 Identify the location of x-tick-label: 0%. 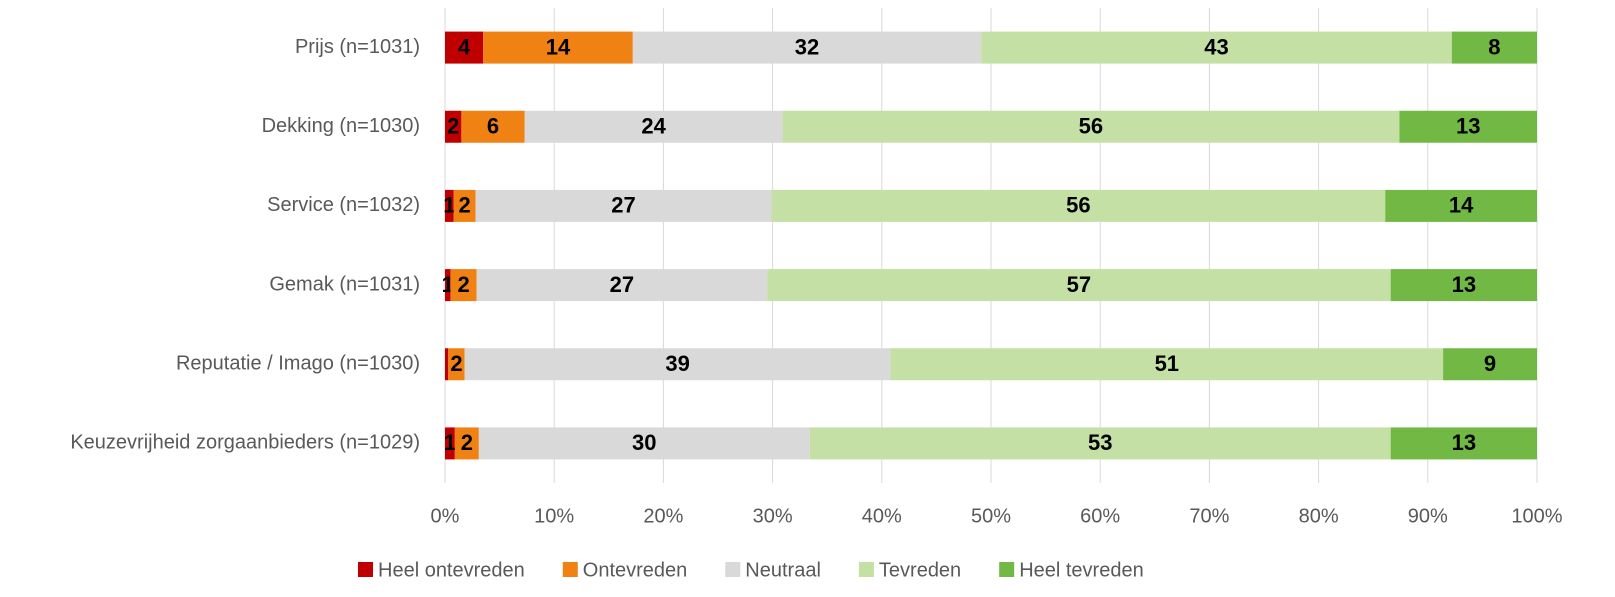
(445, 516).